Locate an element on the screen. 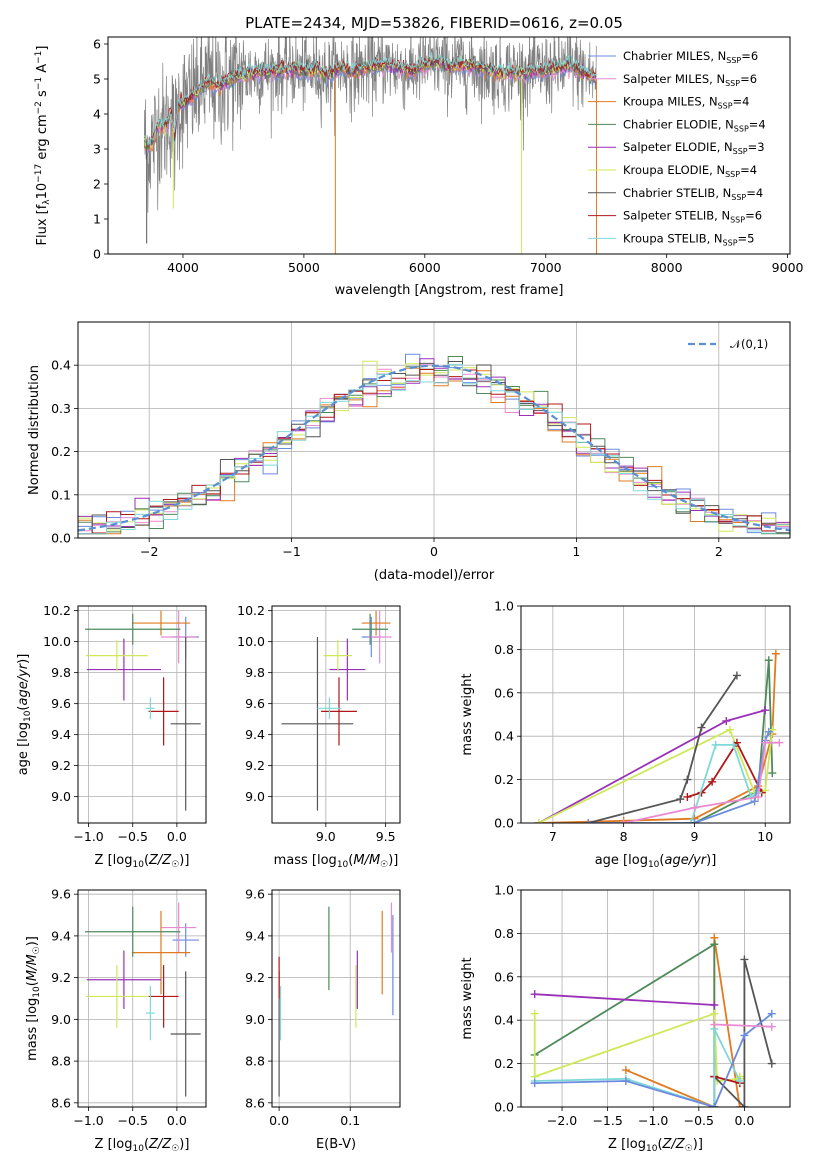  legend-entry: Chabrier MILES, NSSP=6 is located at coordinates (690, 57).